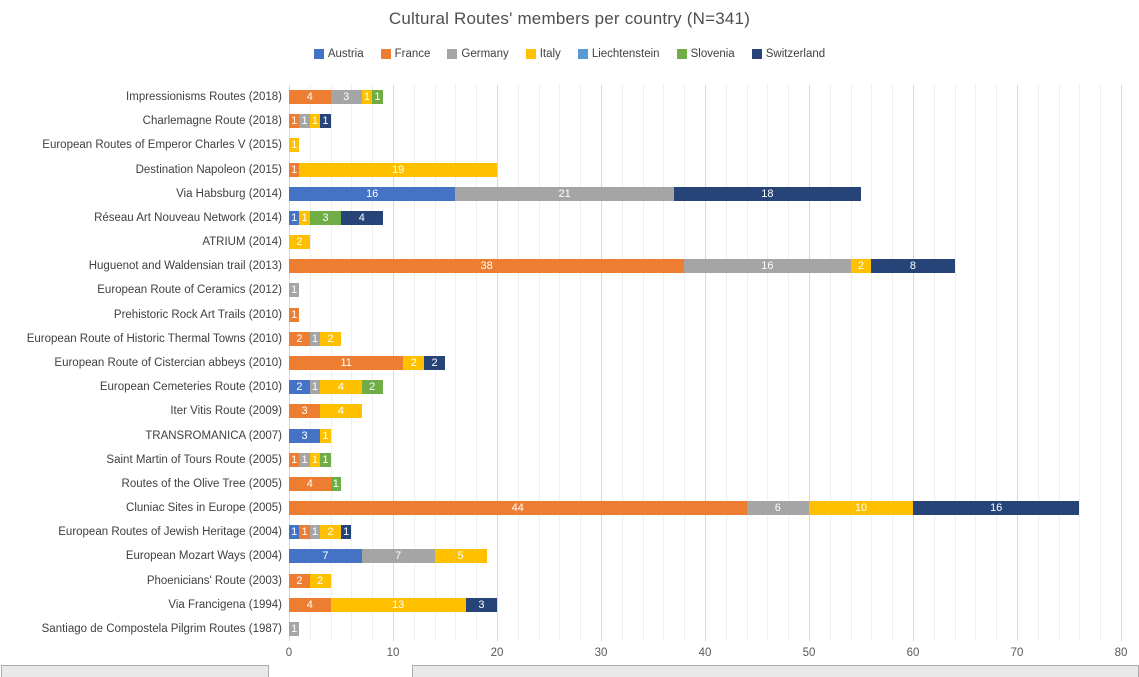  Describe the element at coordinates (325, 217) in the screenshot. I see `bar-segment-slovenia: 3` at that location.